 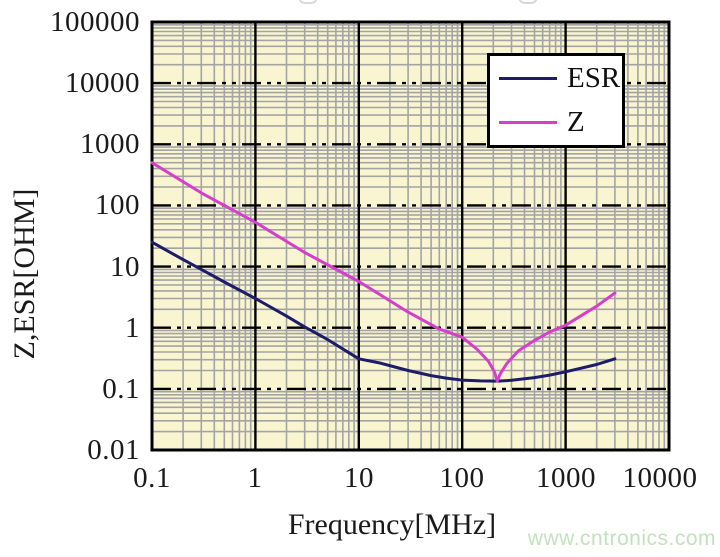 What do you see at coordinates (255, 478) in the screenshot?
I see `x-tick-label: 1` at bounding box center [255, 478].